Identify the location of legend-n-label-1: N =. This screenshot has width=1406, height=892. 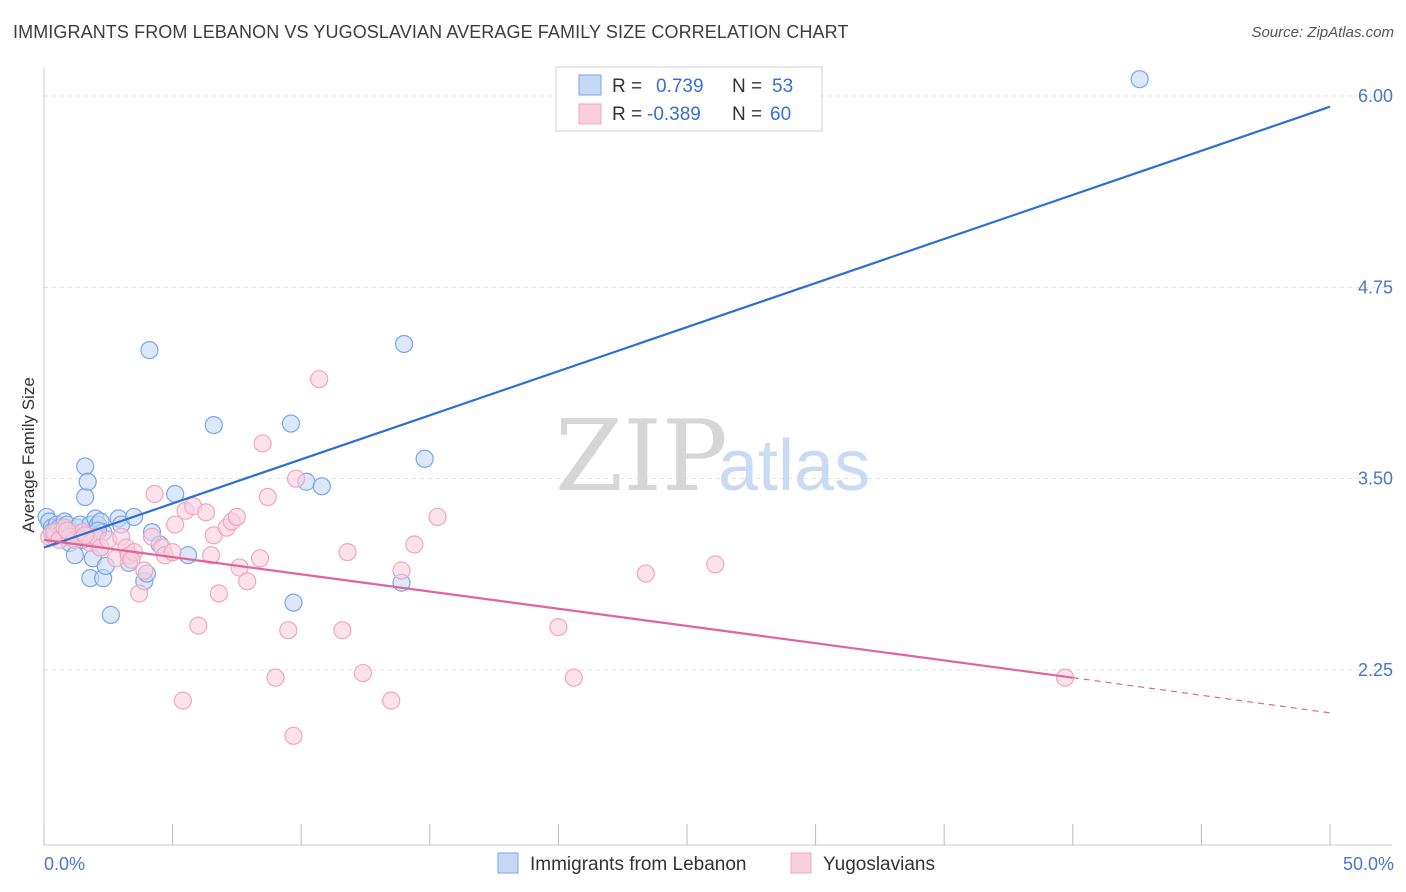
(747, 86).